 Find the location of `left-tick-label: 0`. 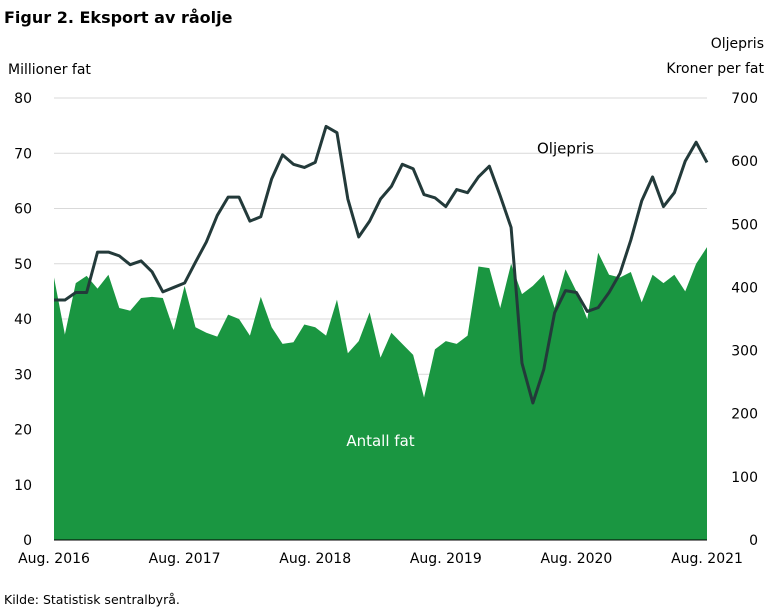

left-tick-label: 0 is located at coordinates (27, 541).